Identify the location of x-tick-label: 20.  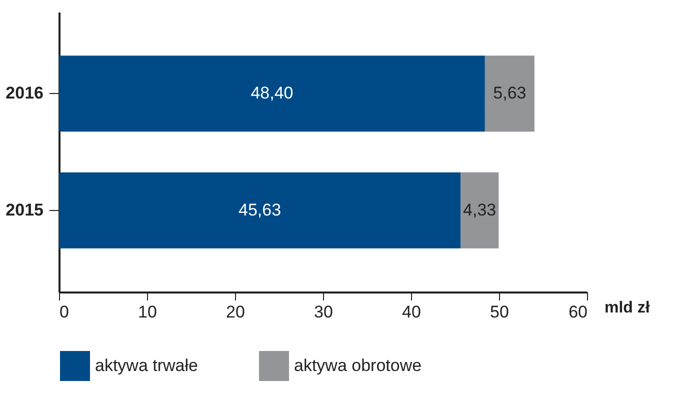
(235, 312).